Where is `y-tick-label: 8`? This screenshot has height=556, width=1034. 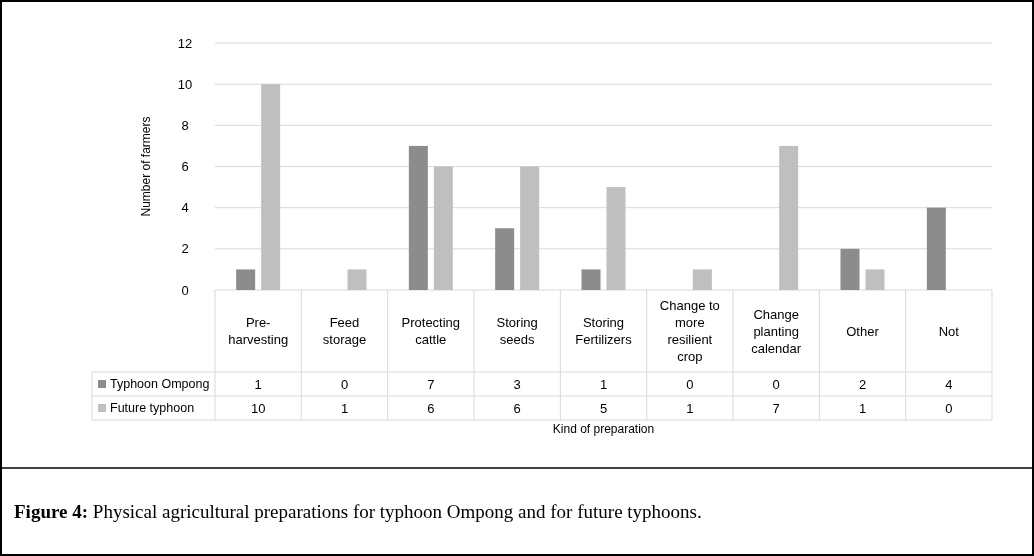
y-tick-label: 8 is located at coordinates (185, 125).